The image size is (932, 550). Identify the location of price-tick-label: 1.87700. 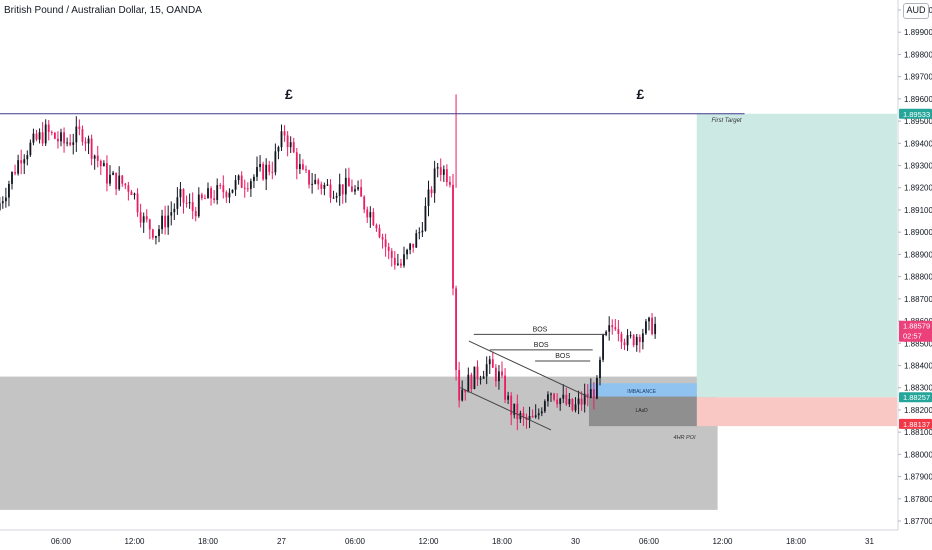
(918, 521).